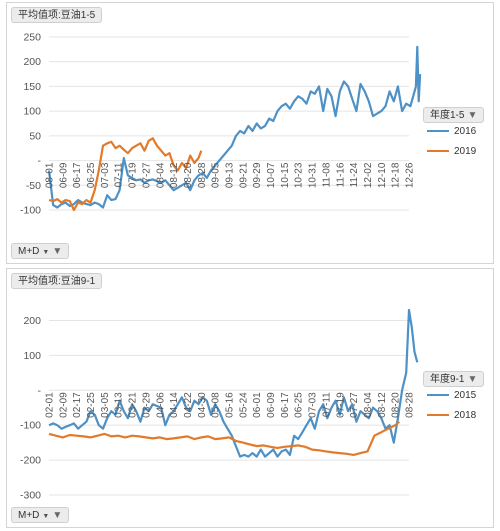  I want to click on legend-label: 2015, so click(465, 395).